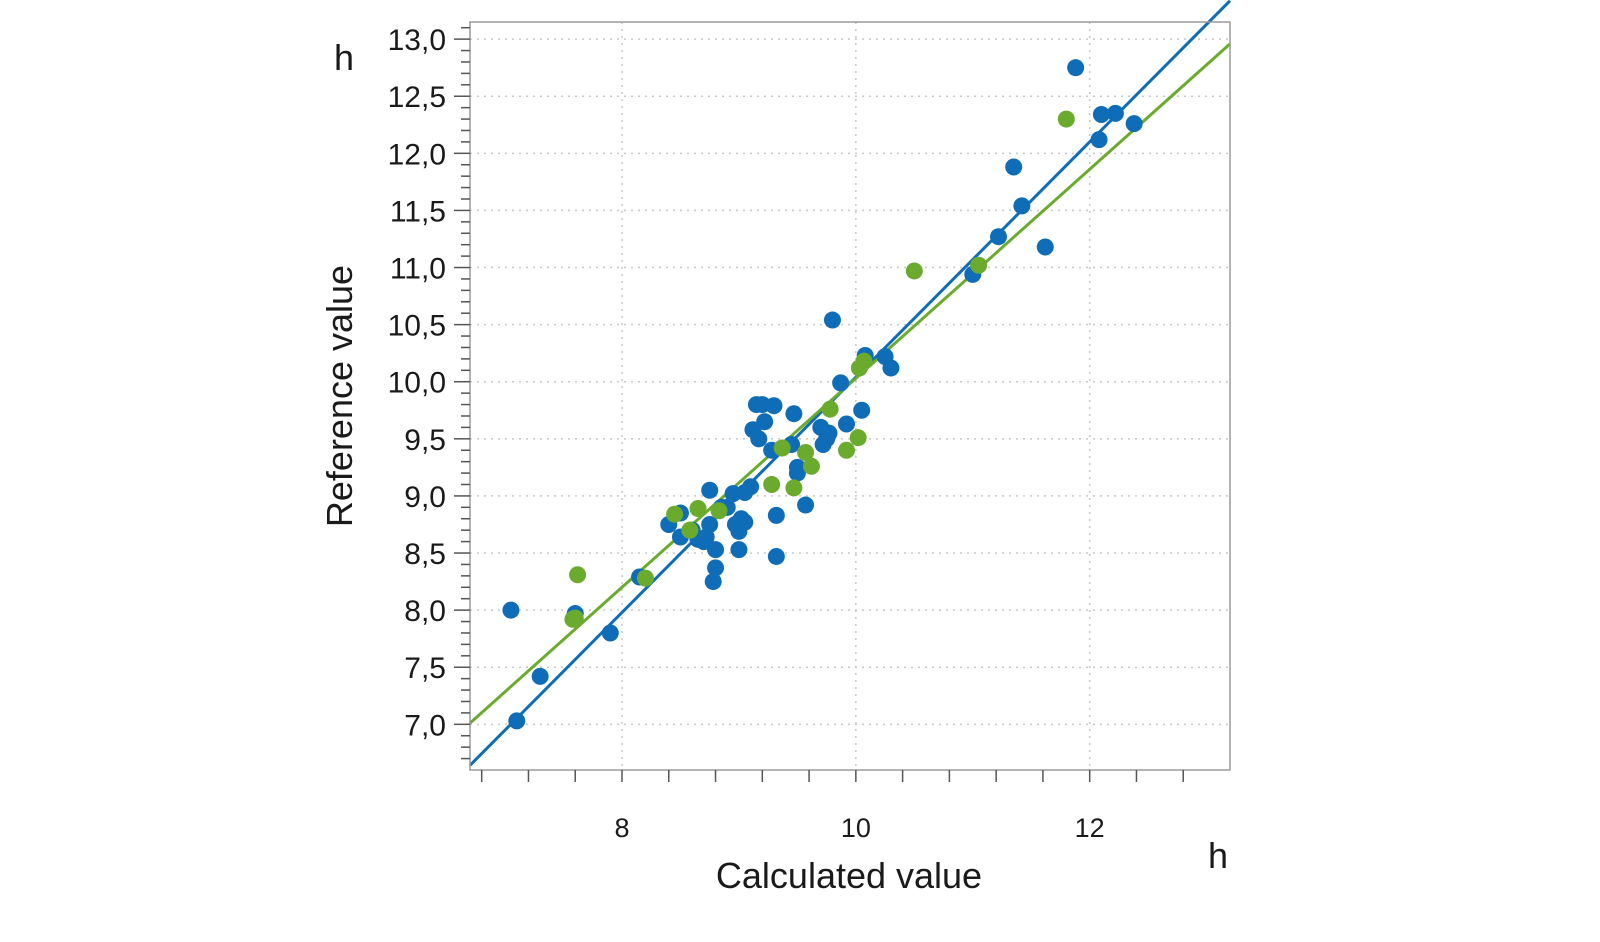  Describe the element at coordinates (339, 396) in the screenshot. I see `y-axis-label: Reference value` at that location.